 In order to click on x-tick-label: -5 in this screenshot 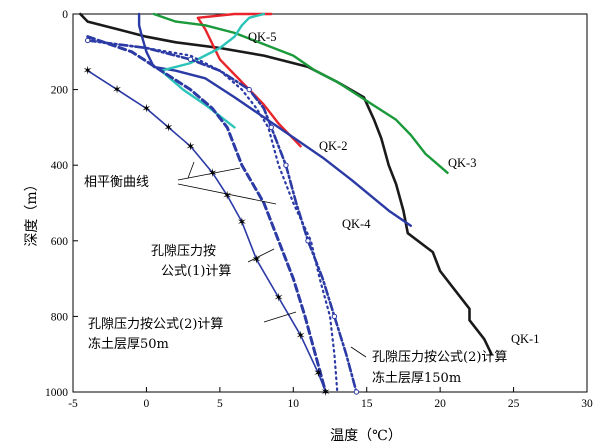, I will do `click(73, 404)`.